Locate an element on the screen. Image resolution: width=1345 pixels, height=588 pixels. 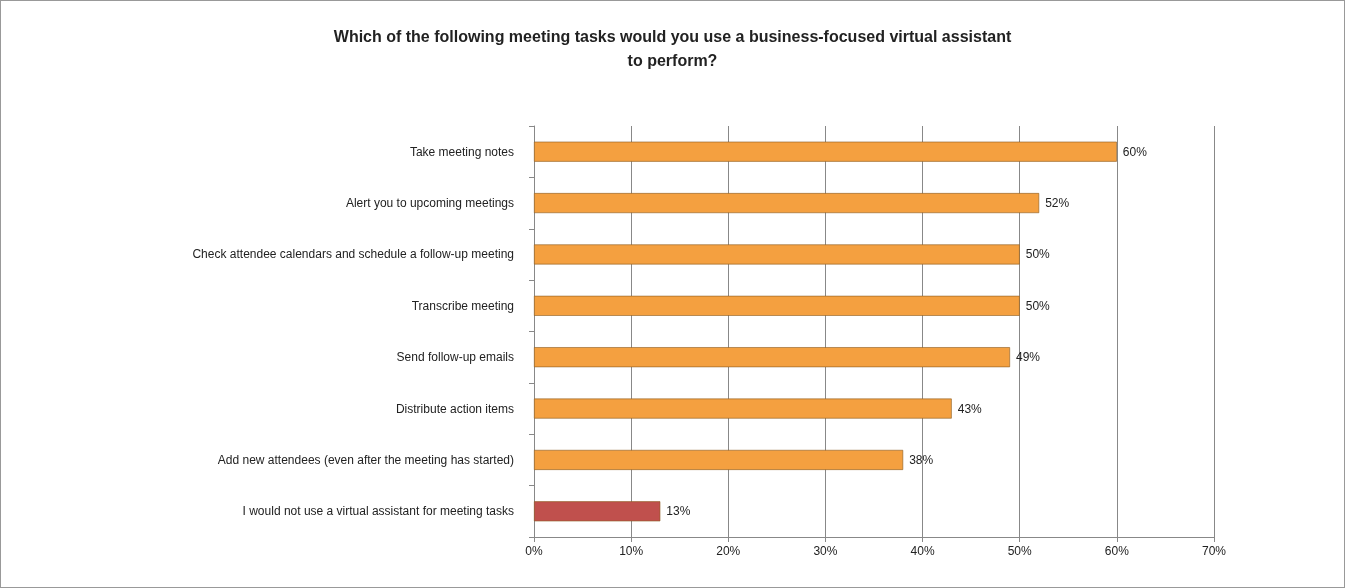
x-tick-label: 0% is located at coordinates (534, 551).